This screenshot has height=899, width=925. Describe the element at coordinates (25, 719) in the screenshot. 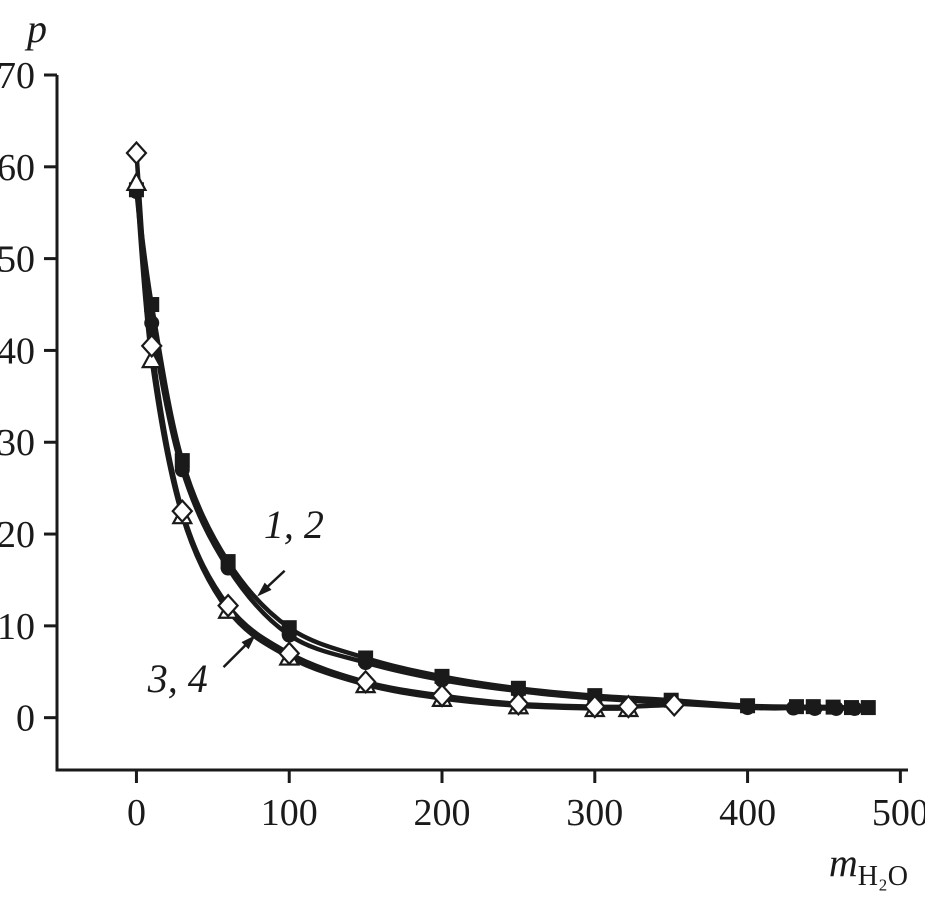

I see `y-tick-label: 0` at that location.